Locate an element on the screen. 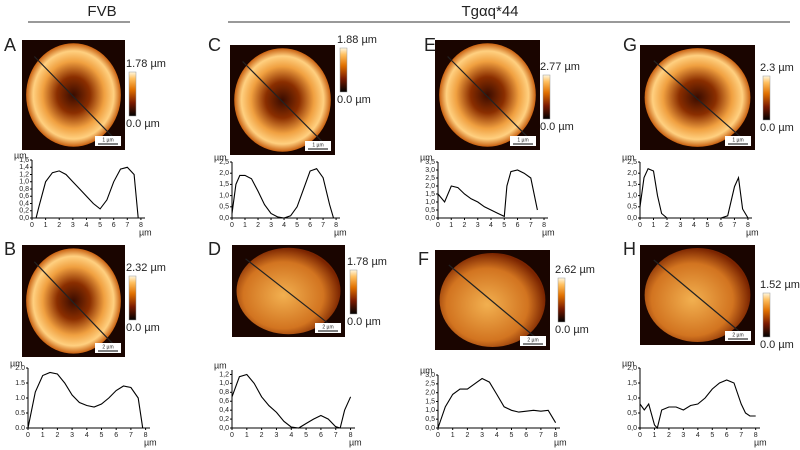 This screenshot has height=450, width=800. group-label: Tgαq*44 is located at coordinates (489, 11).